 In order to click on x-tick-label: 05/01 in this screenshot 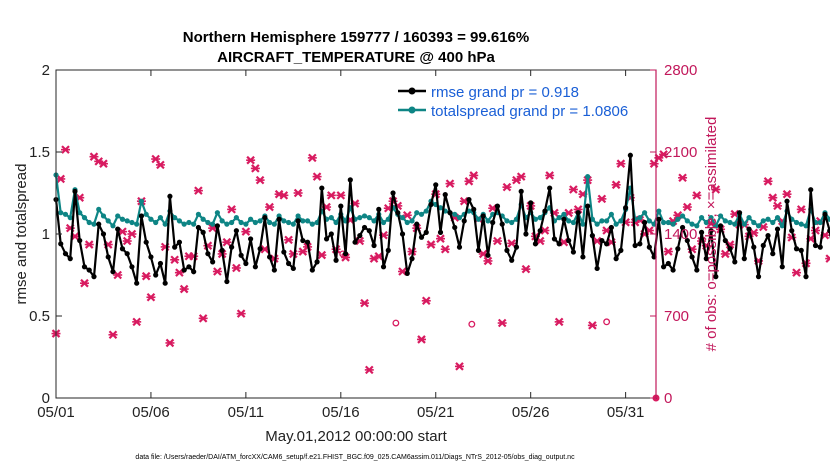, I will do `click(56, 412)`.